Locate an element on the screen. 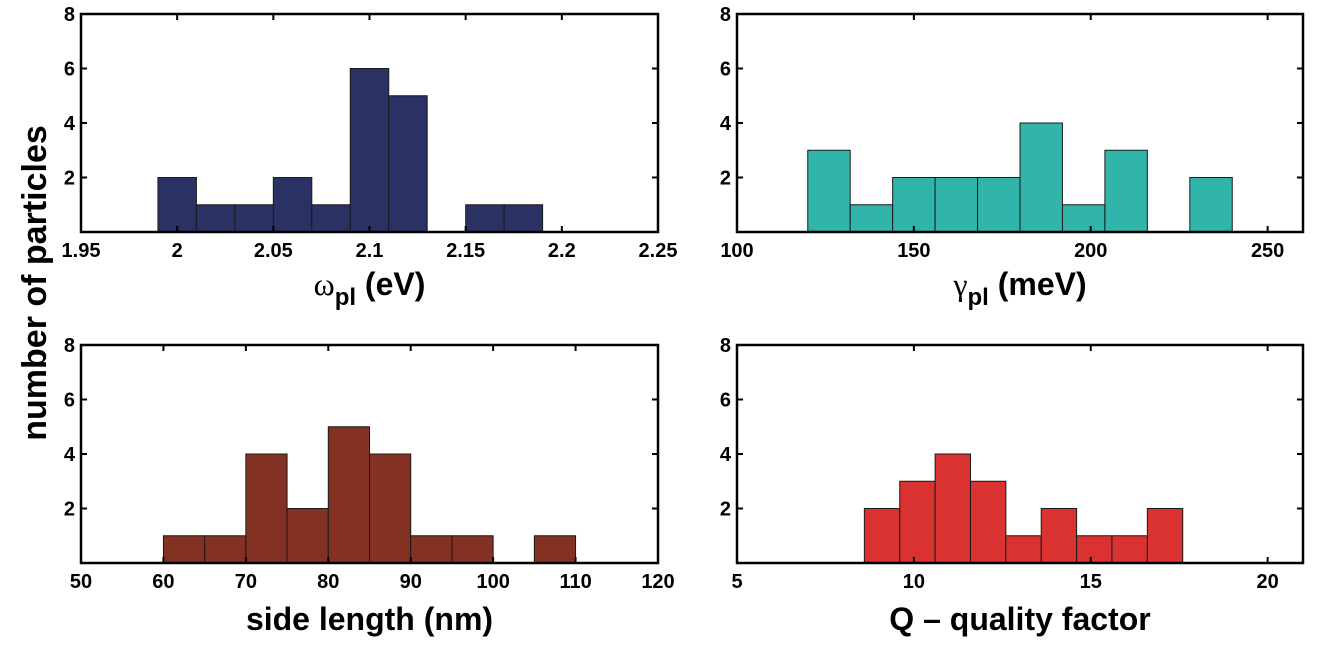 The image size is (1321, 649). x-axis-label-q-factor: Q – quality factor is located at coordinates (1019, 619).